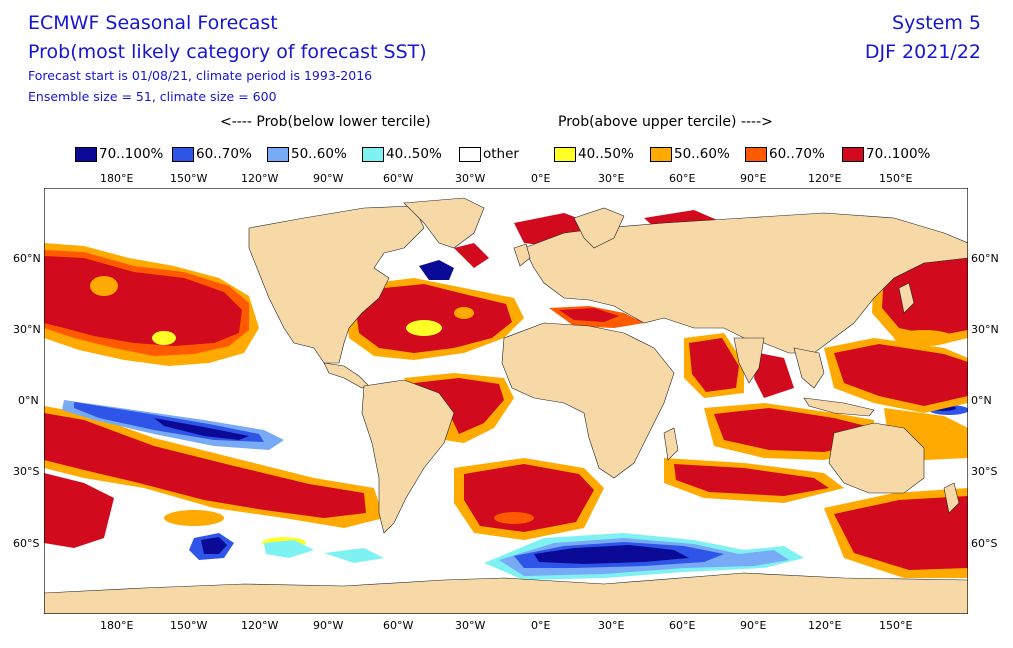 Image resolution: width=1013 pixels, height=648 pixels. Describe the element at coordinates (260, 625) in the screenshot. I see `lon-tick-bottom: 120°W` at that location.